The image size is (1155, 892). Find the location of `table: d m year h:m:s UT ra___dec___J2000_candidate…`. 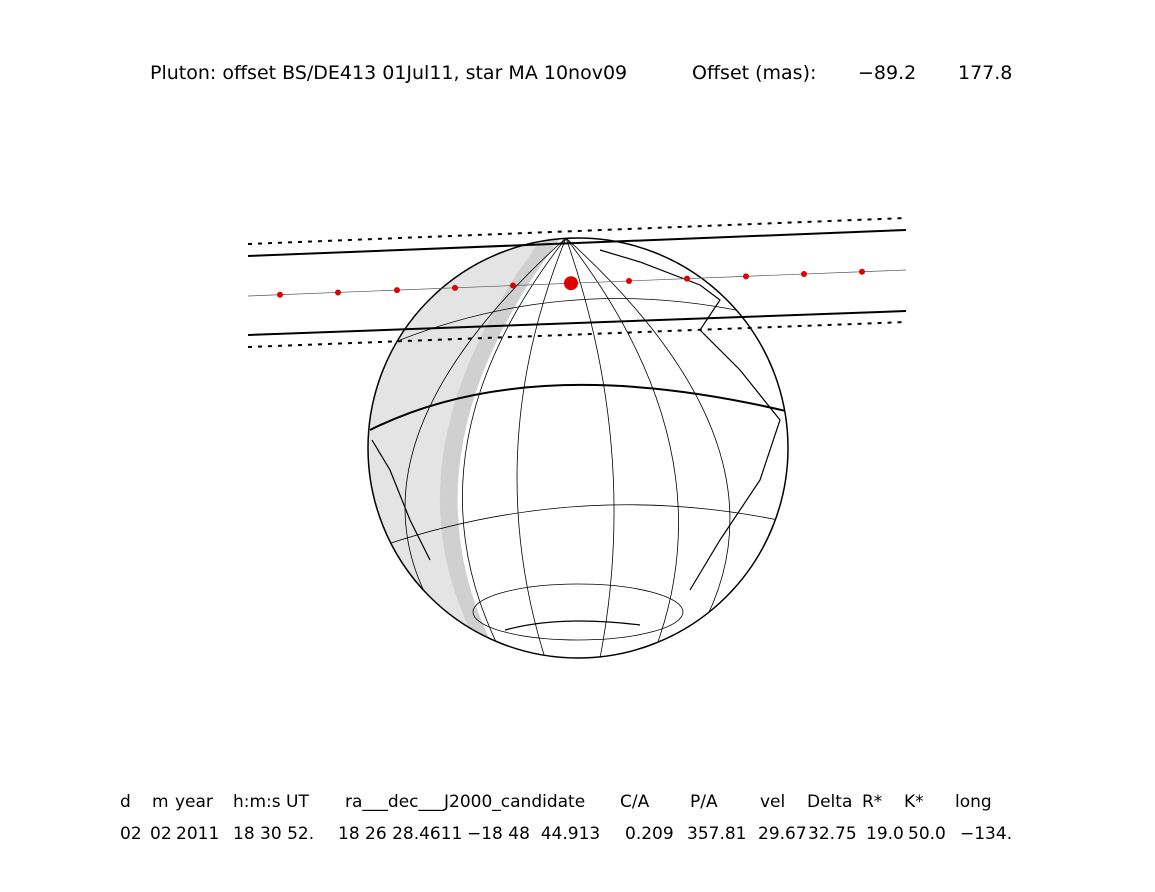

table: d m year h:m:s UT ra___dec___J2000_candidate… is located at coordinates (566, 818).